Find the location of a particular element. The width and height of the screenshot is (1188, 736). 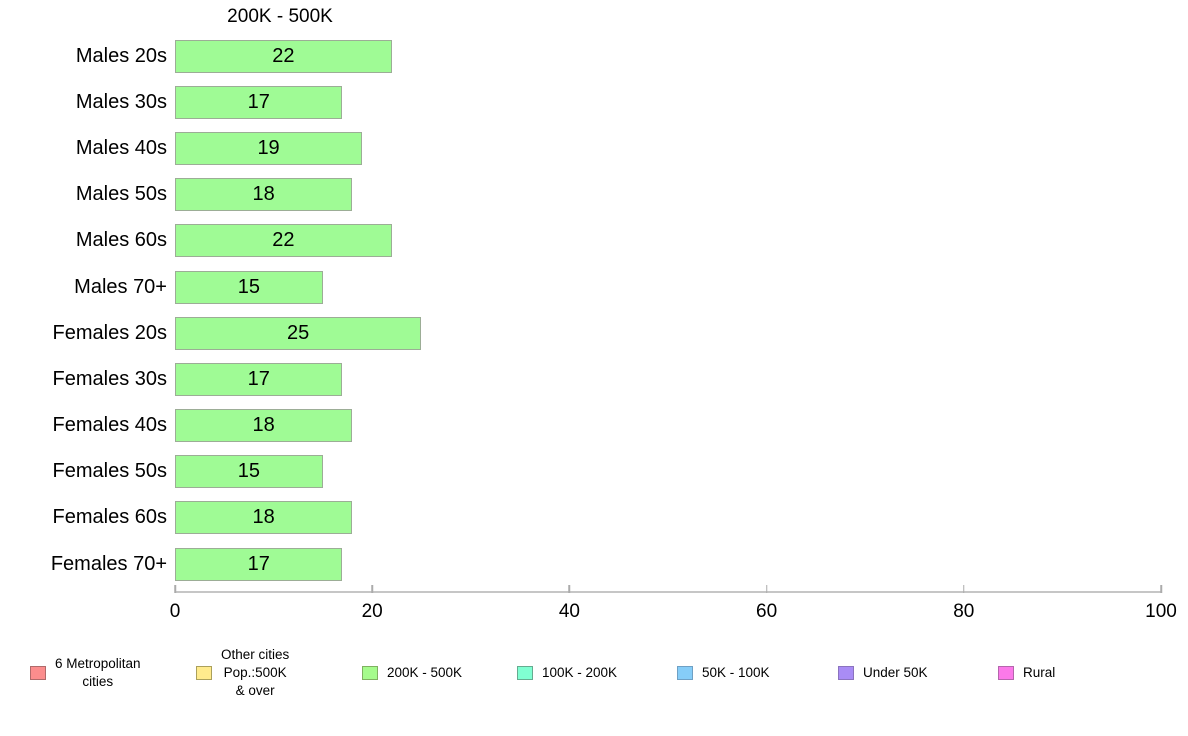

bar-row: Males 70+ 15 is located at coordinates (594, 287).